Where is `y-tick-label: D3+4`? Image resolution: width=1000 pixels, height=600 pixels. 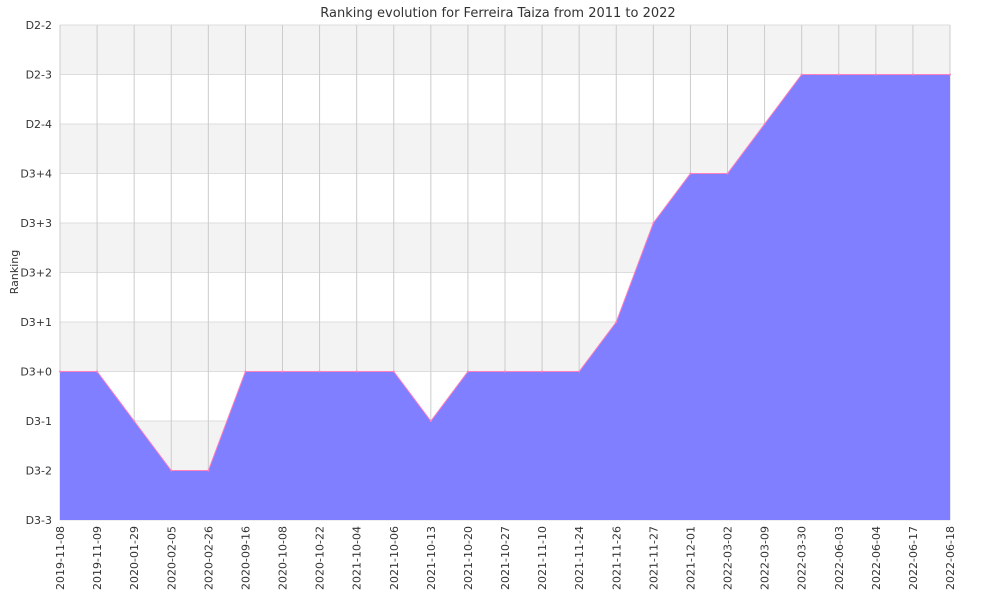 y-tick-label: D3+4 is located at coordinates (36, 174).